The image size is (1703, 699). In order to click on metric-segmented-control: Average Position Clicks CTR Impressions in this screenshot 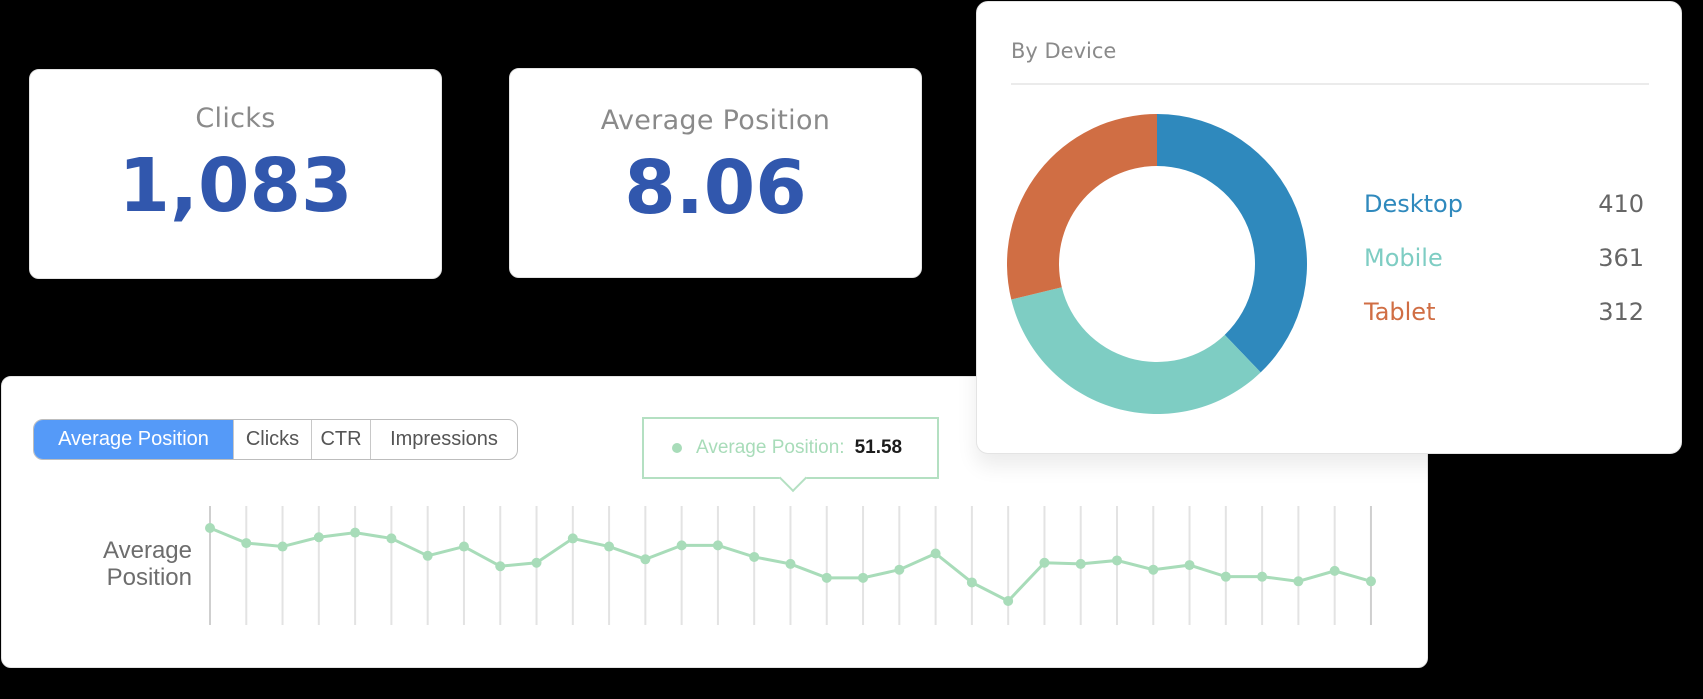, I will do `click(275, 439)`.